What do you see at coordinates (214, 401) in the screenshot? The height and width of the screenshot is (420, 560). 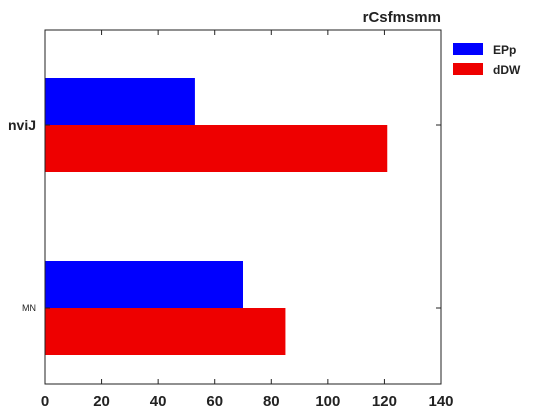 I see `x-tick-label: 60` at bounding box center [214, 401].